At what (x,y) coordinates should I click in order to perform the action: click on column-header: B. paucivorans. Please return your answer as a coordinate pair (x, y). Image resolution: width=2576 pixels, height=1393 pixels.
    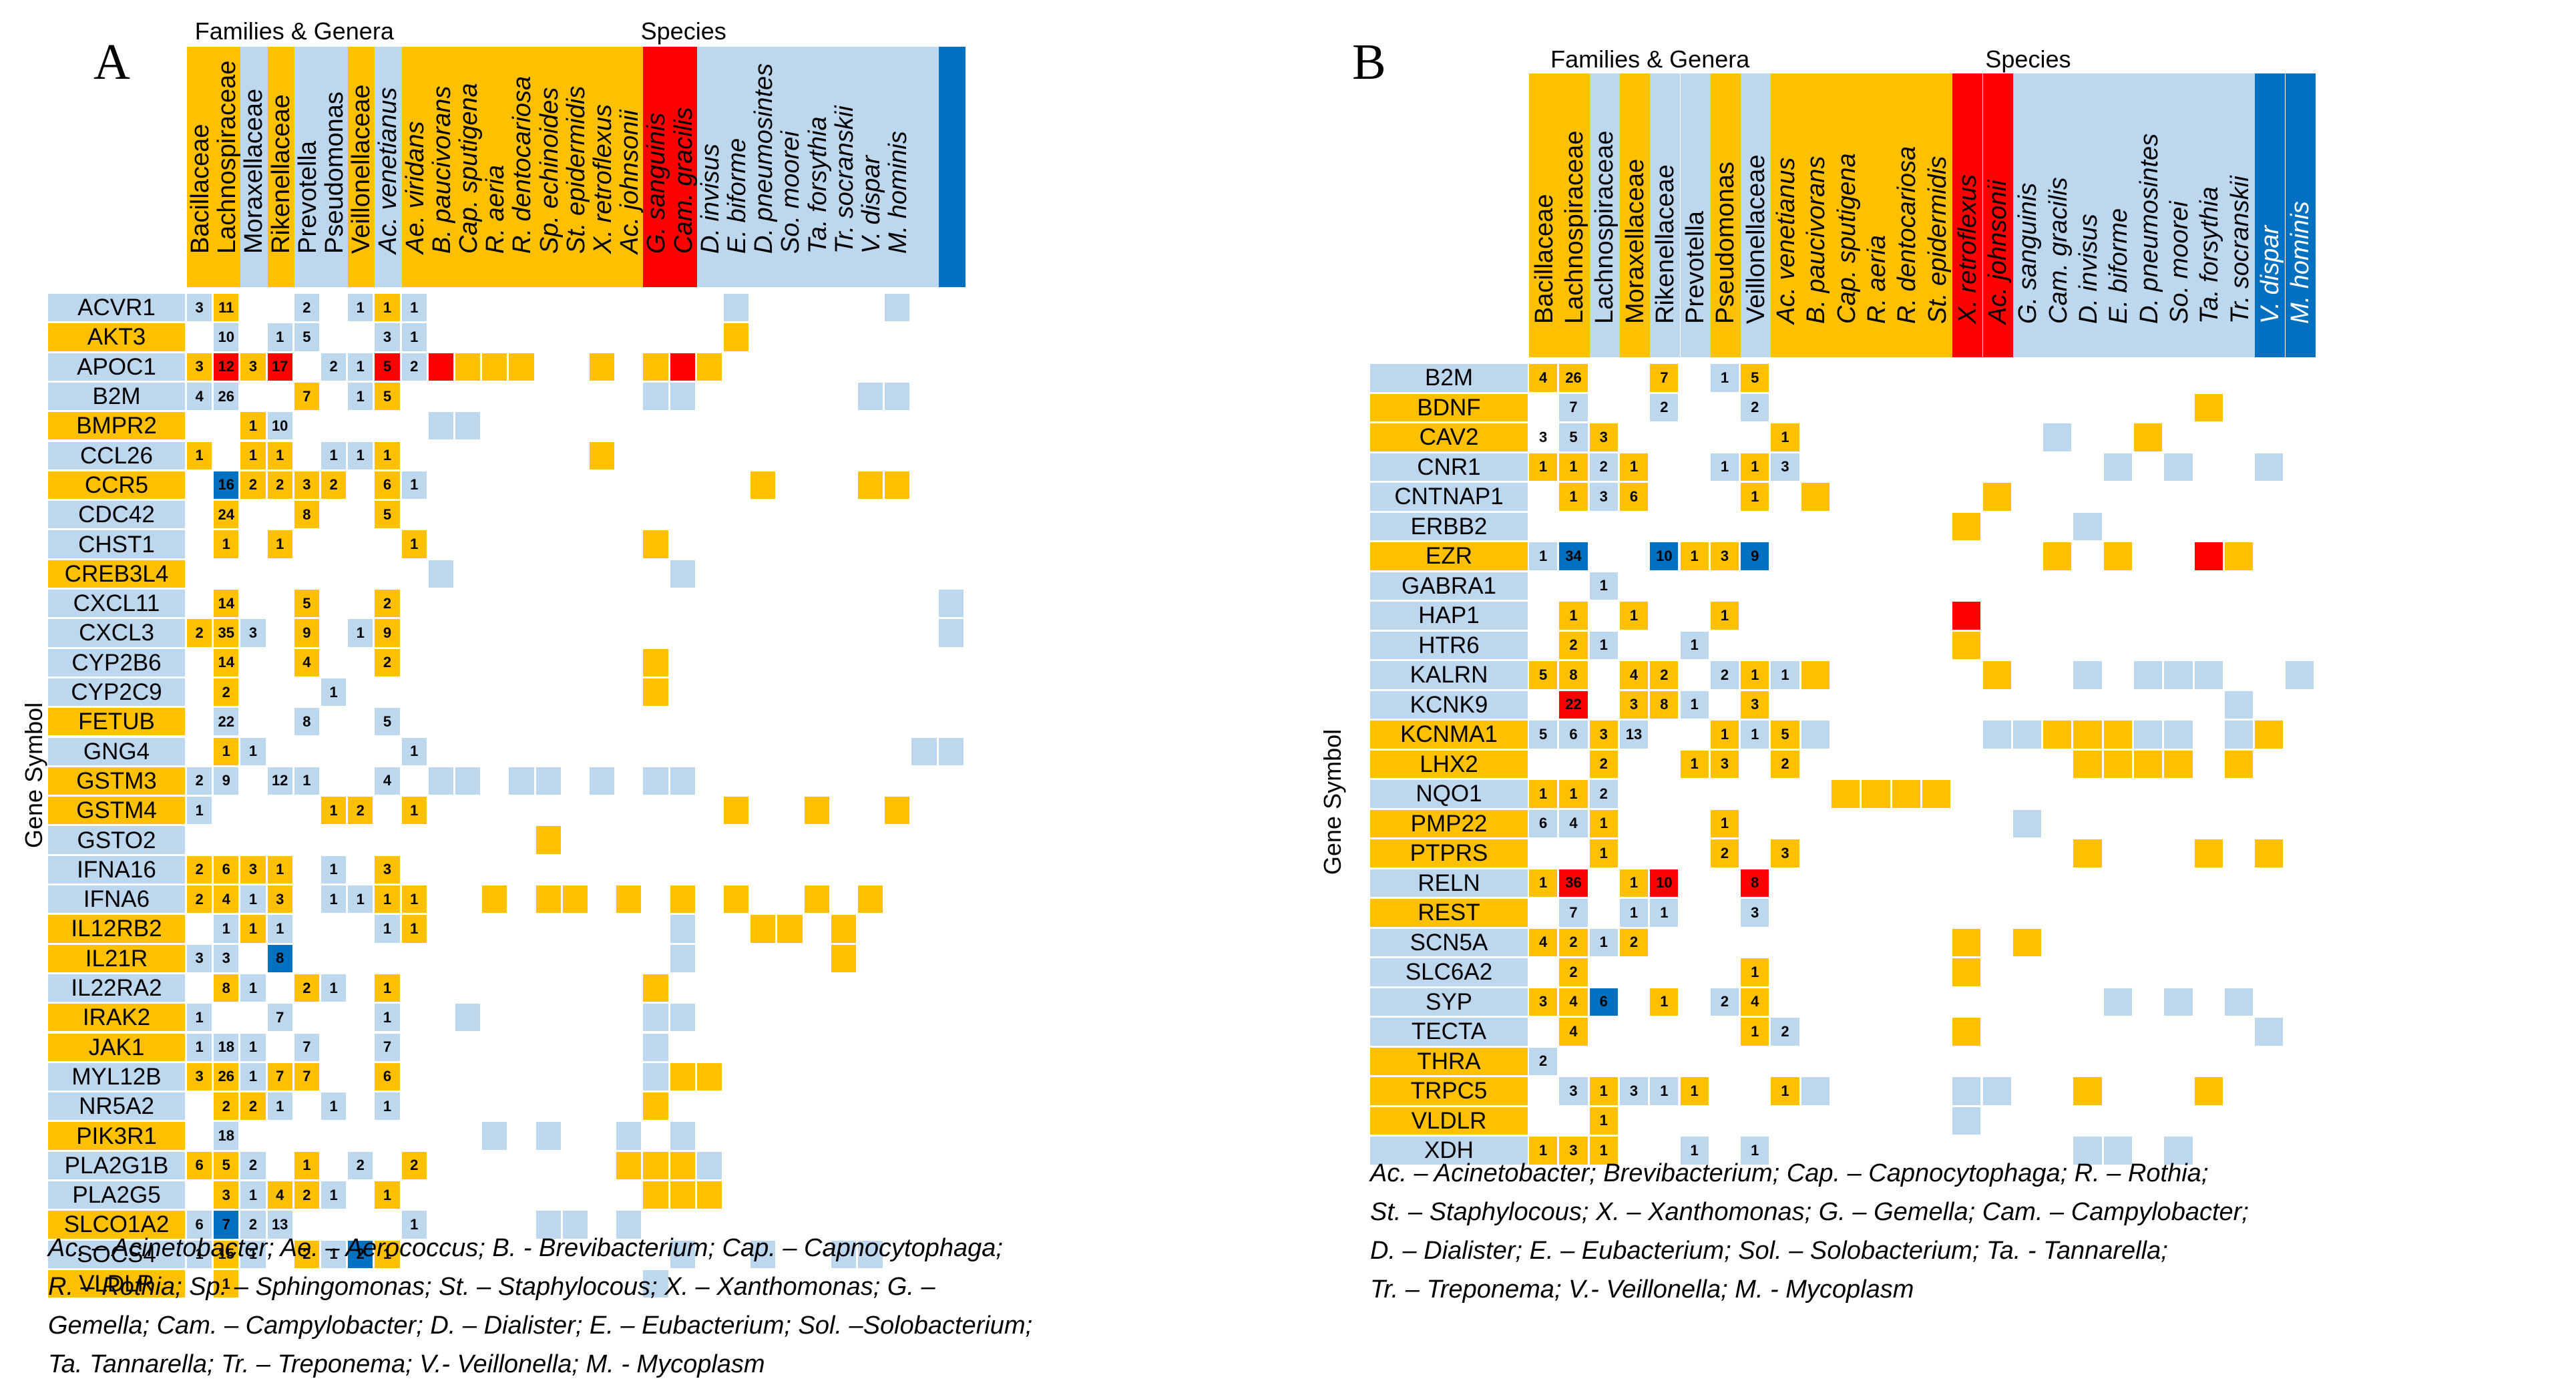
    Looking at the image, I should click on (441, 167).